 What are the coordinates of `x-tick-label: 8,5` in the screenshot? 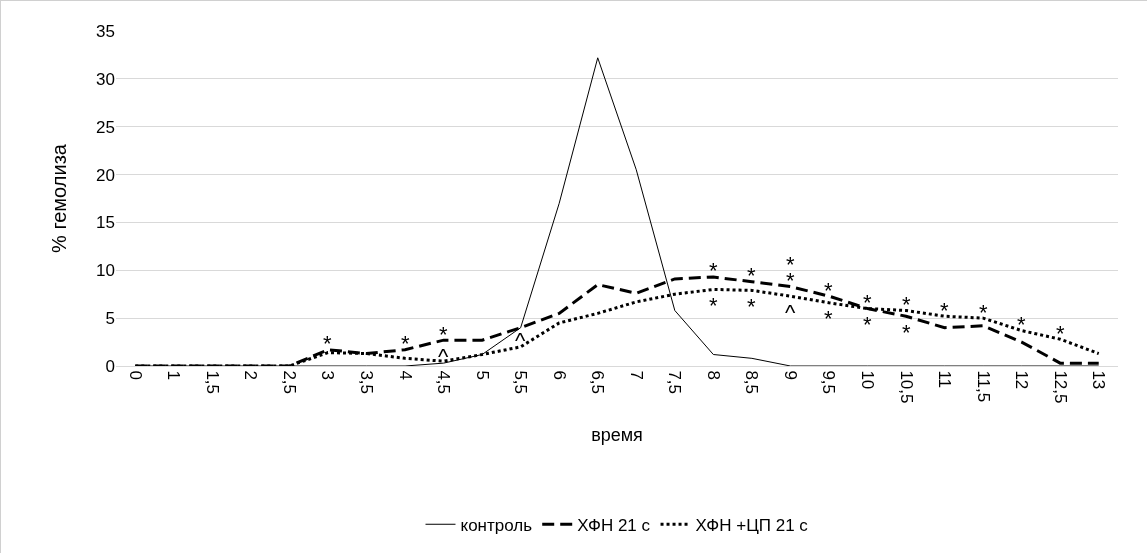 It's located at (752, 382).